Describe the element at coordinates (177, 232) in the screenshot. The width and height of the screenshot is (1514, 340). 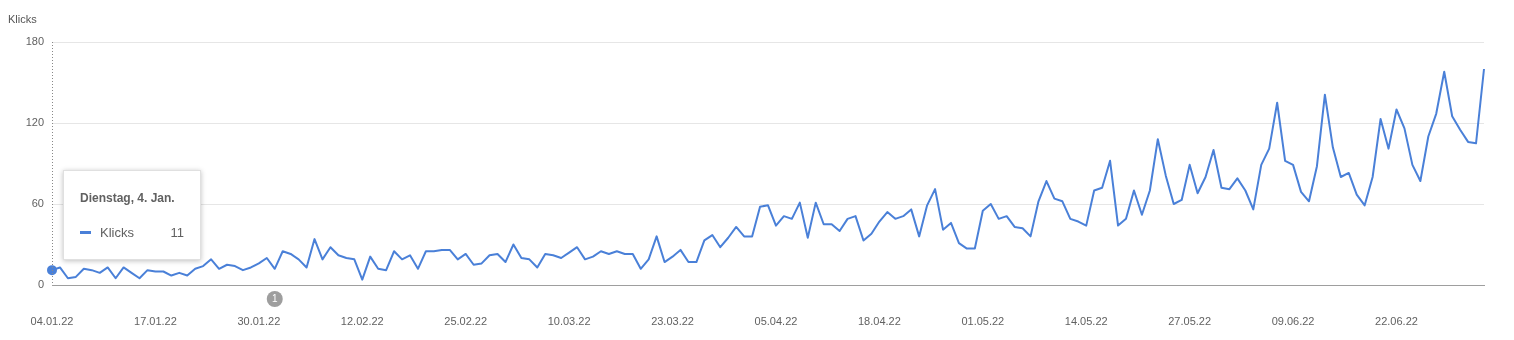
I see `annotation: 11` at that location.